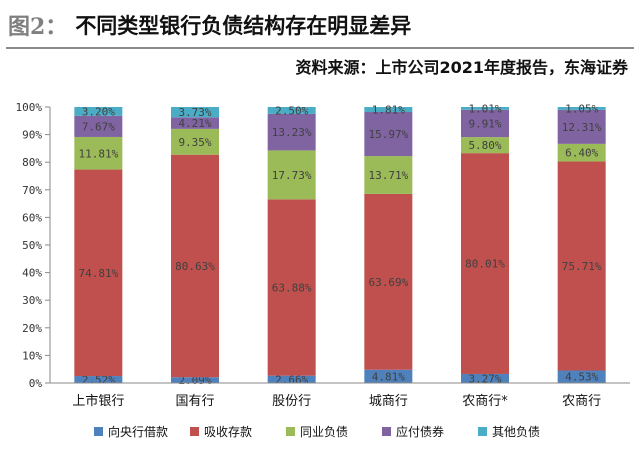  I want to click on data-label: 2.09%, so click(194, 380).